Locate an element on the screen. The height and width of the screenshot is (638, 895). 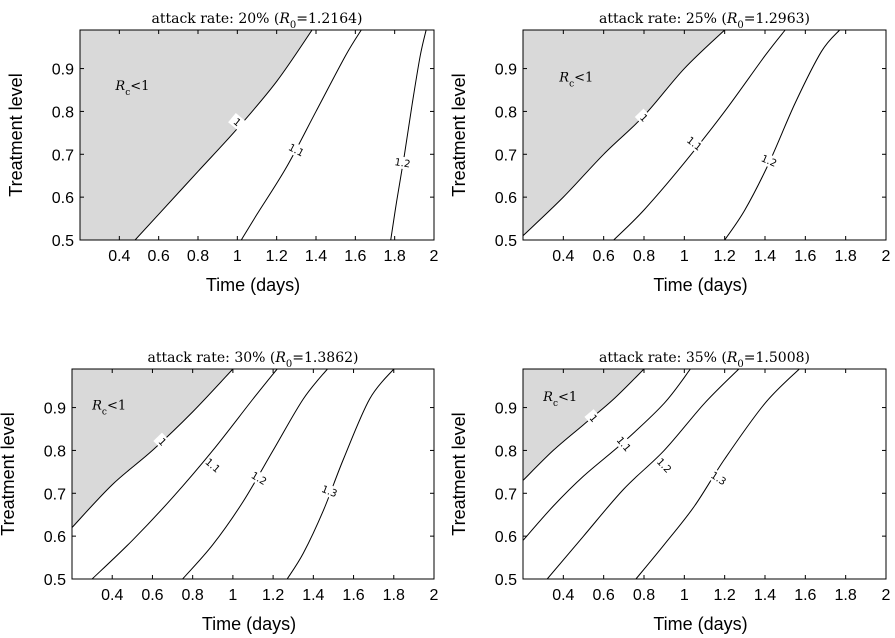
subplot-title: attack rate: 25% (R0=1.2963) is located at coordinates (704, 21).